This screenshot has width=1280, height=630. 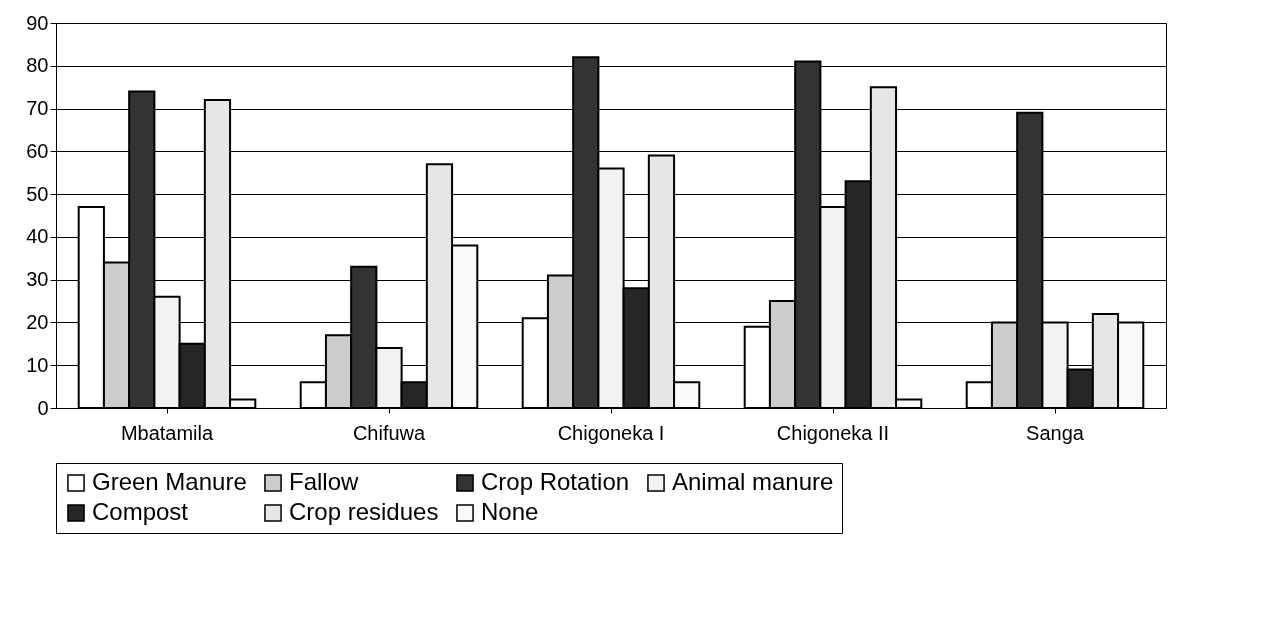 What do you see at coordinates (1055, 432) in the screenshot?
I see `x-tick-label: Sanga` at bounding box center [1055, 432].